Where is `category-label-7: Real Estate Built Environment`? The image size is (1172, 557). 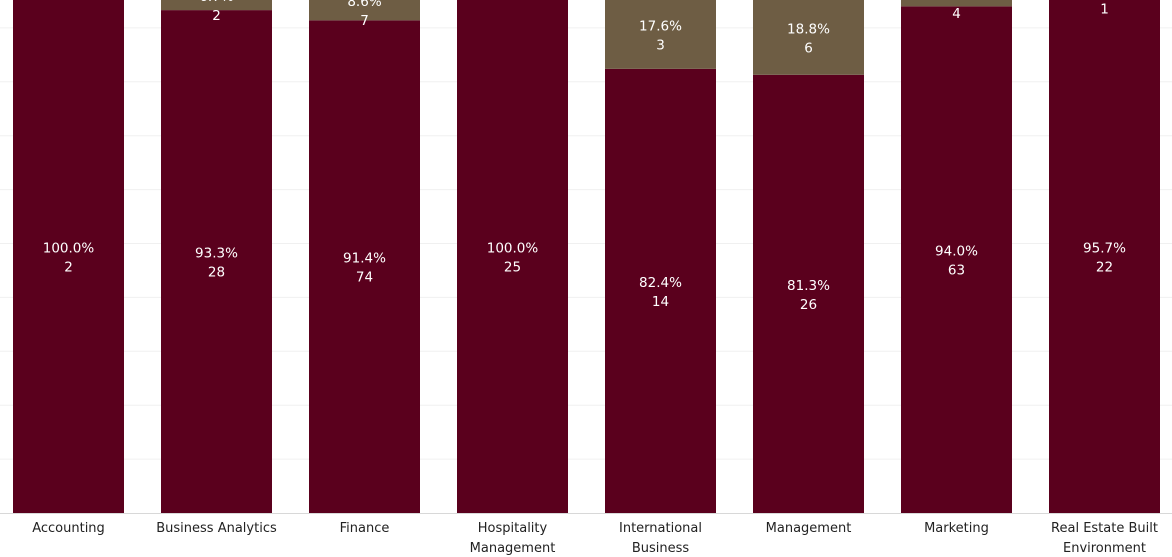 category-label-7: Real Estate Built Environment is located at coordinates (1104, 538).